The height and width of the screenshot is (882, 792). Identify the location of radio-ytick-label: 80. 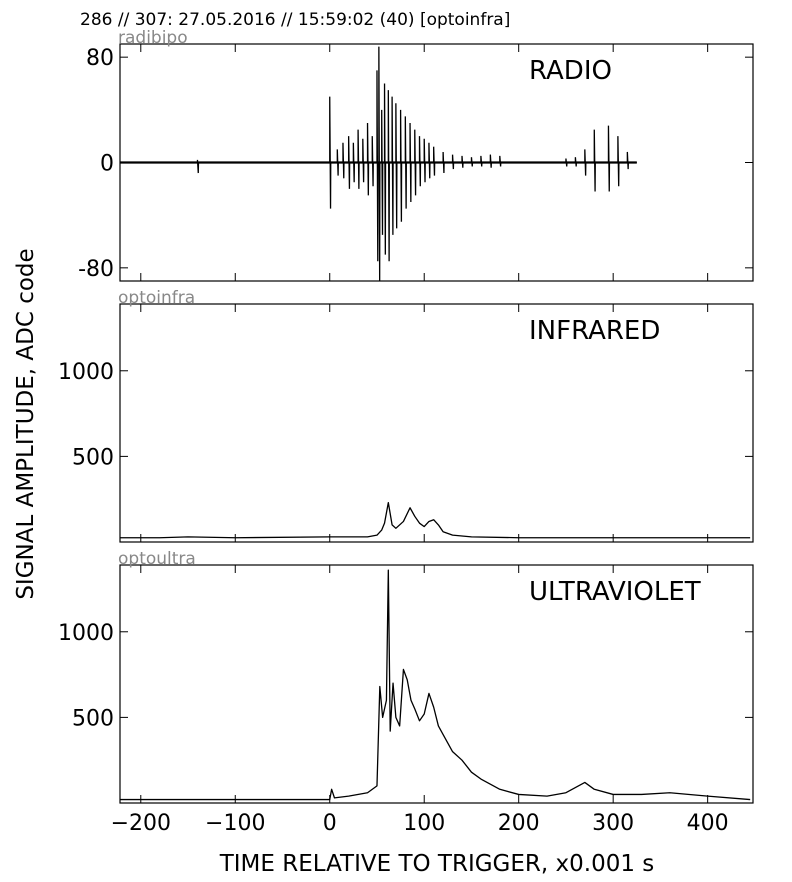
(100, 58).